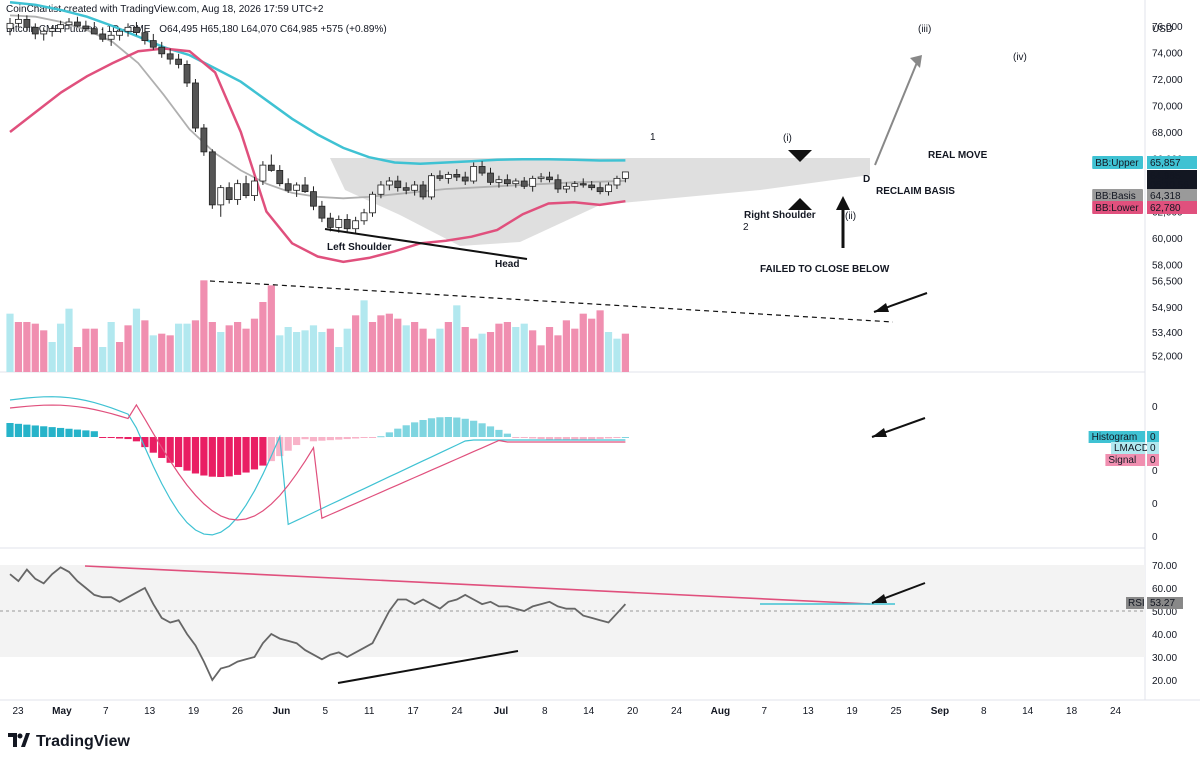  What do you see at coordinates (1167, 133) in the screenshot?
I see `price-tick-label: 68,000` at bounding box center [1167, 133].